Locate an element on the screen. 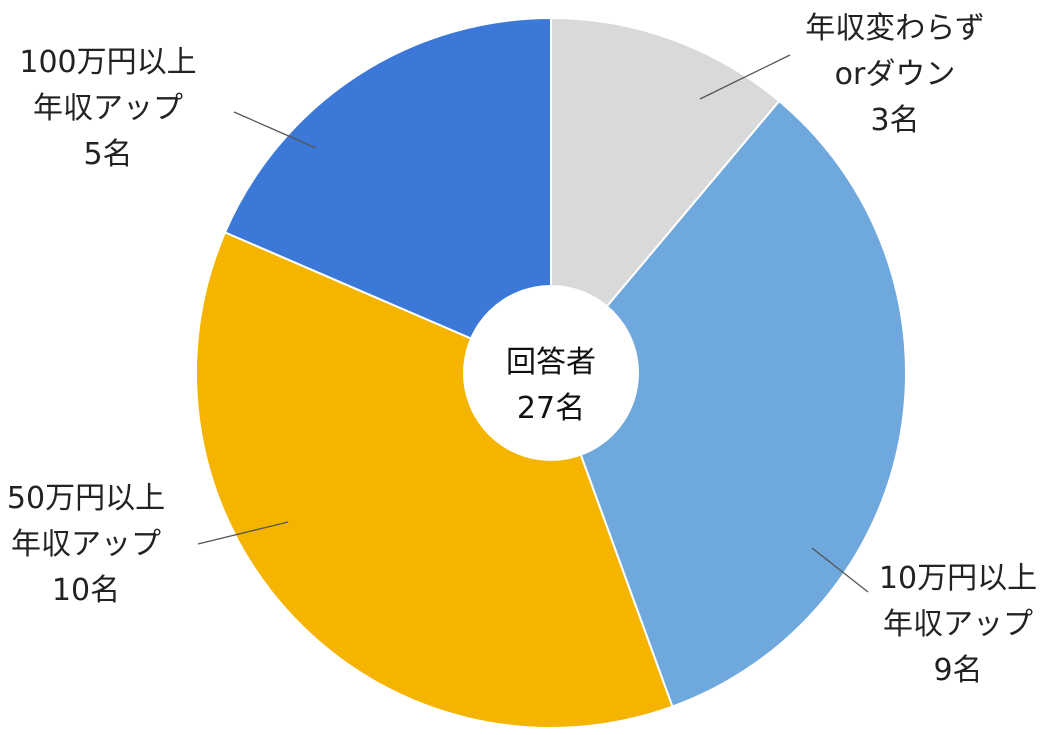 The width and height of the screenshot is (1060, 735). slice-label-100man: 100万円以上年収アップ 5名 is located at coordinates (107, 108).